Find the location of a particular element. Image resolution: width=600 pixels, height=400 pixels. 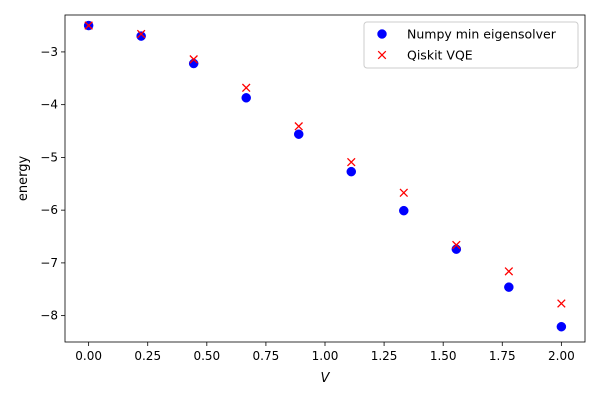

legend: Numpy min eigensolver Qiskit VQE is located at coordinates (471, 45).